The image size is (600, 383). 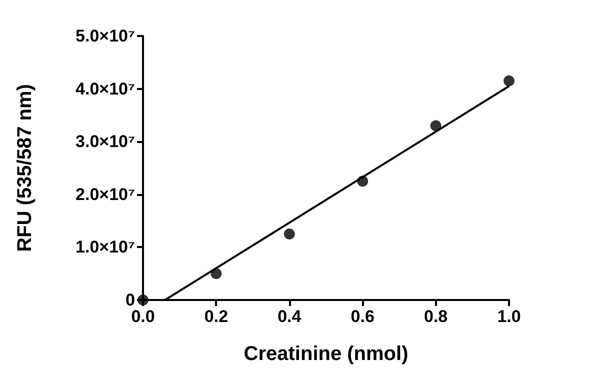 What do you see at coordinates (362, 316) in the screenshot?
I see `x-tick-label: 0.6` at bounding box center [362, 316].